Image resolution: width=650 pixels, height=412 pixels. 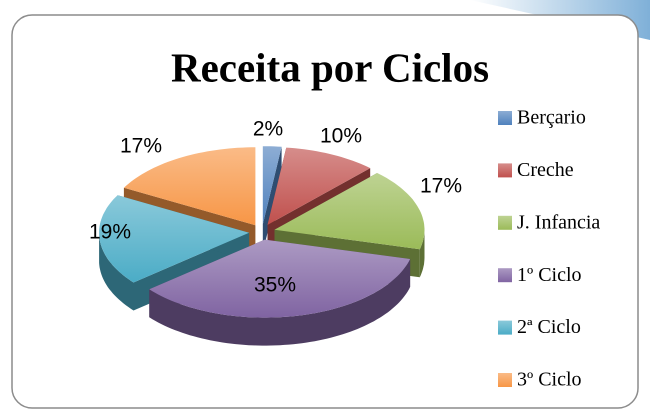 What do you see at coordinates (549, 327) in the screenshot?
I see `legend-label: 2ª Ciclo` at bounding box center [549, 327].